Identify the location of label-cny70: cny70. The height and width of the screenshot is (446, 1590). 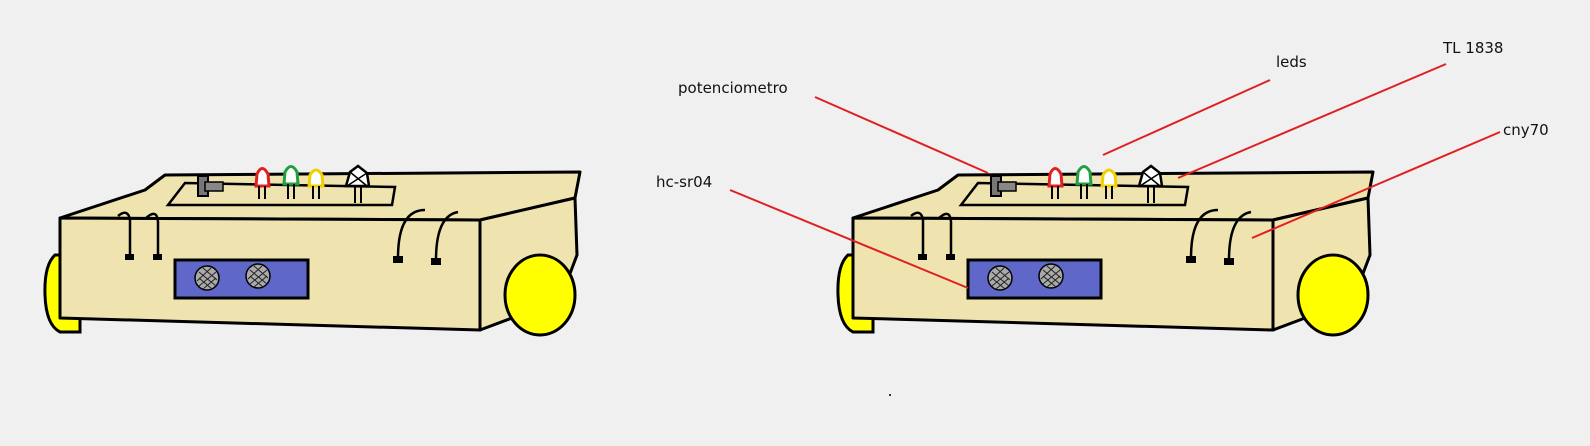
(1526, 130).